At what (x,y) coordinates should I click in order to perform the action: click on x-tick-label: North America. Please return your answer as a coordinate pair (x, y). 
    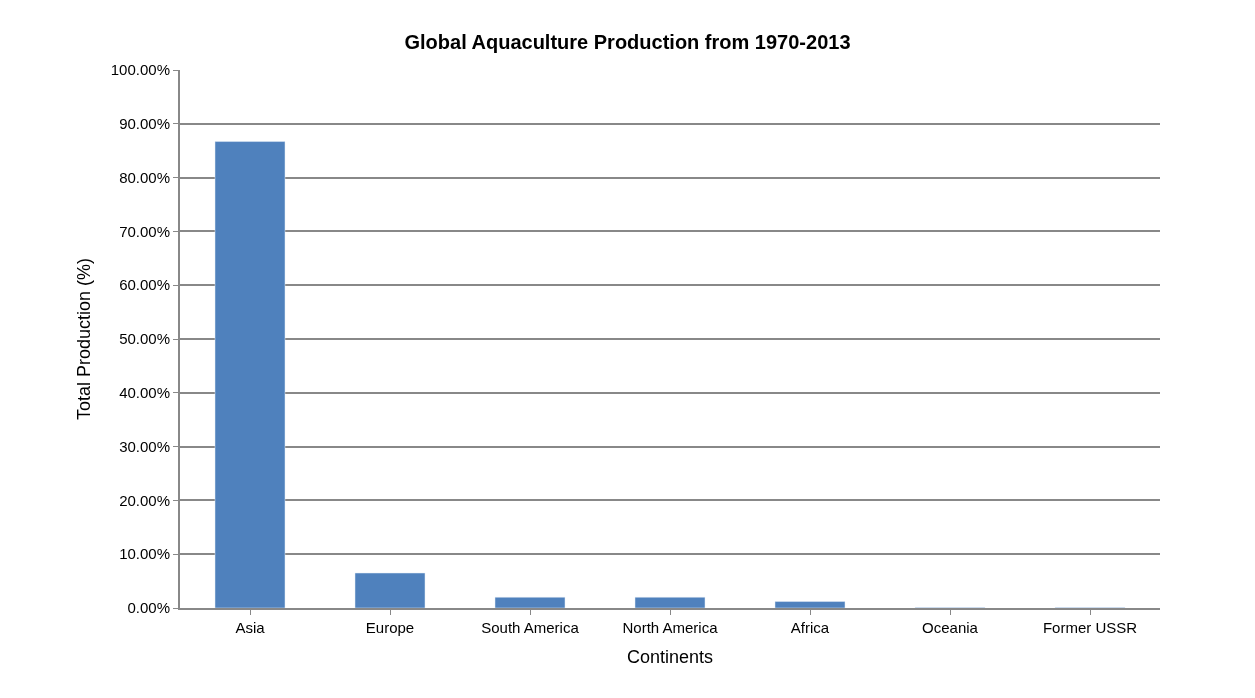
    Looking at the image, I should click on (670, 627).